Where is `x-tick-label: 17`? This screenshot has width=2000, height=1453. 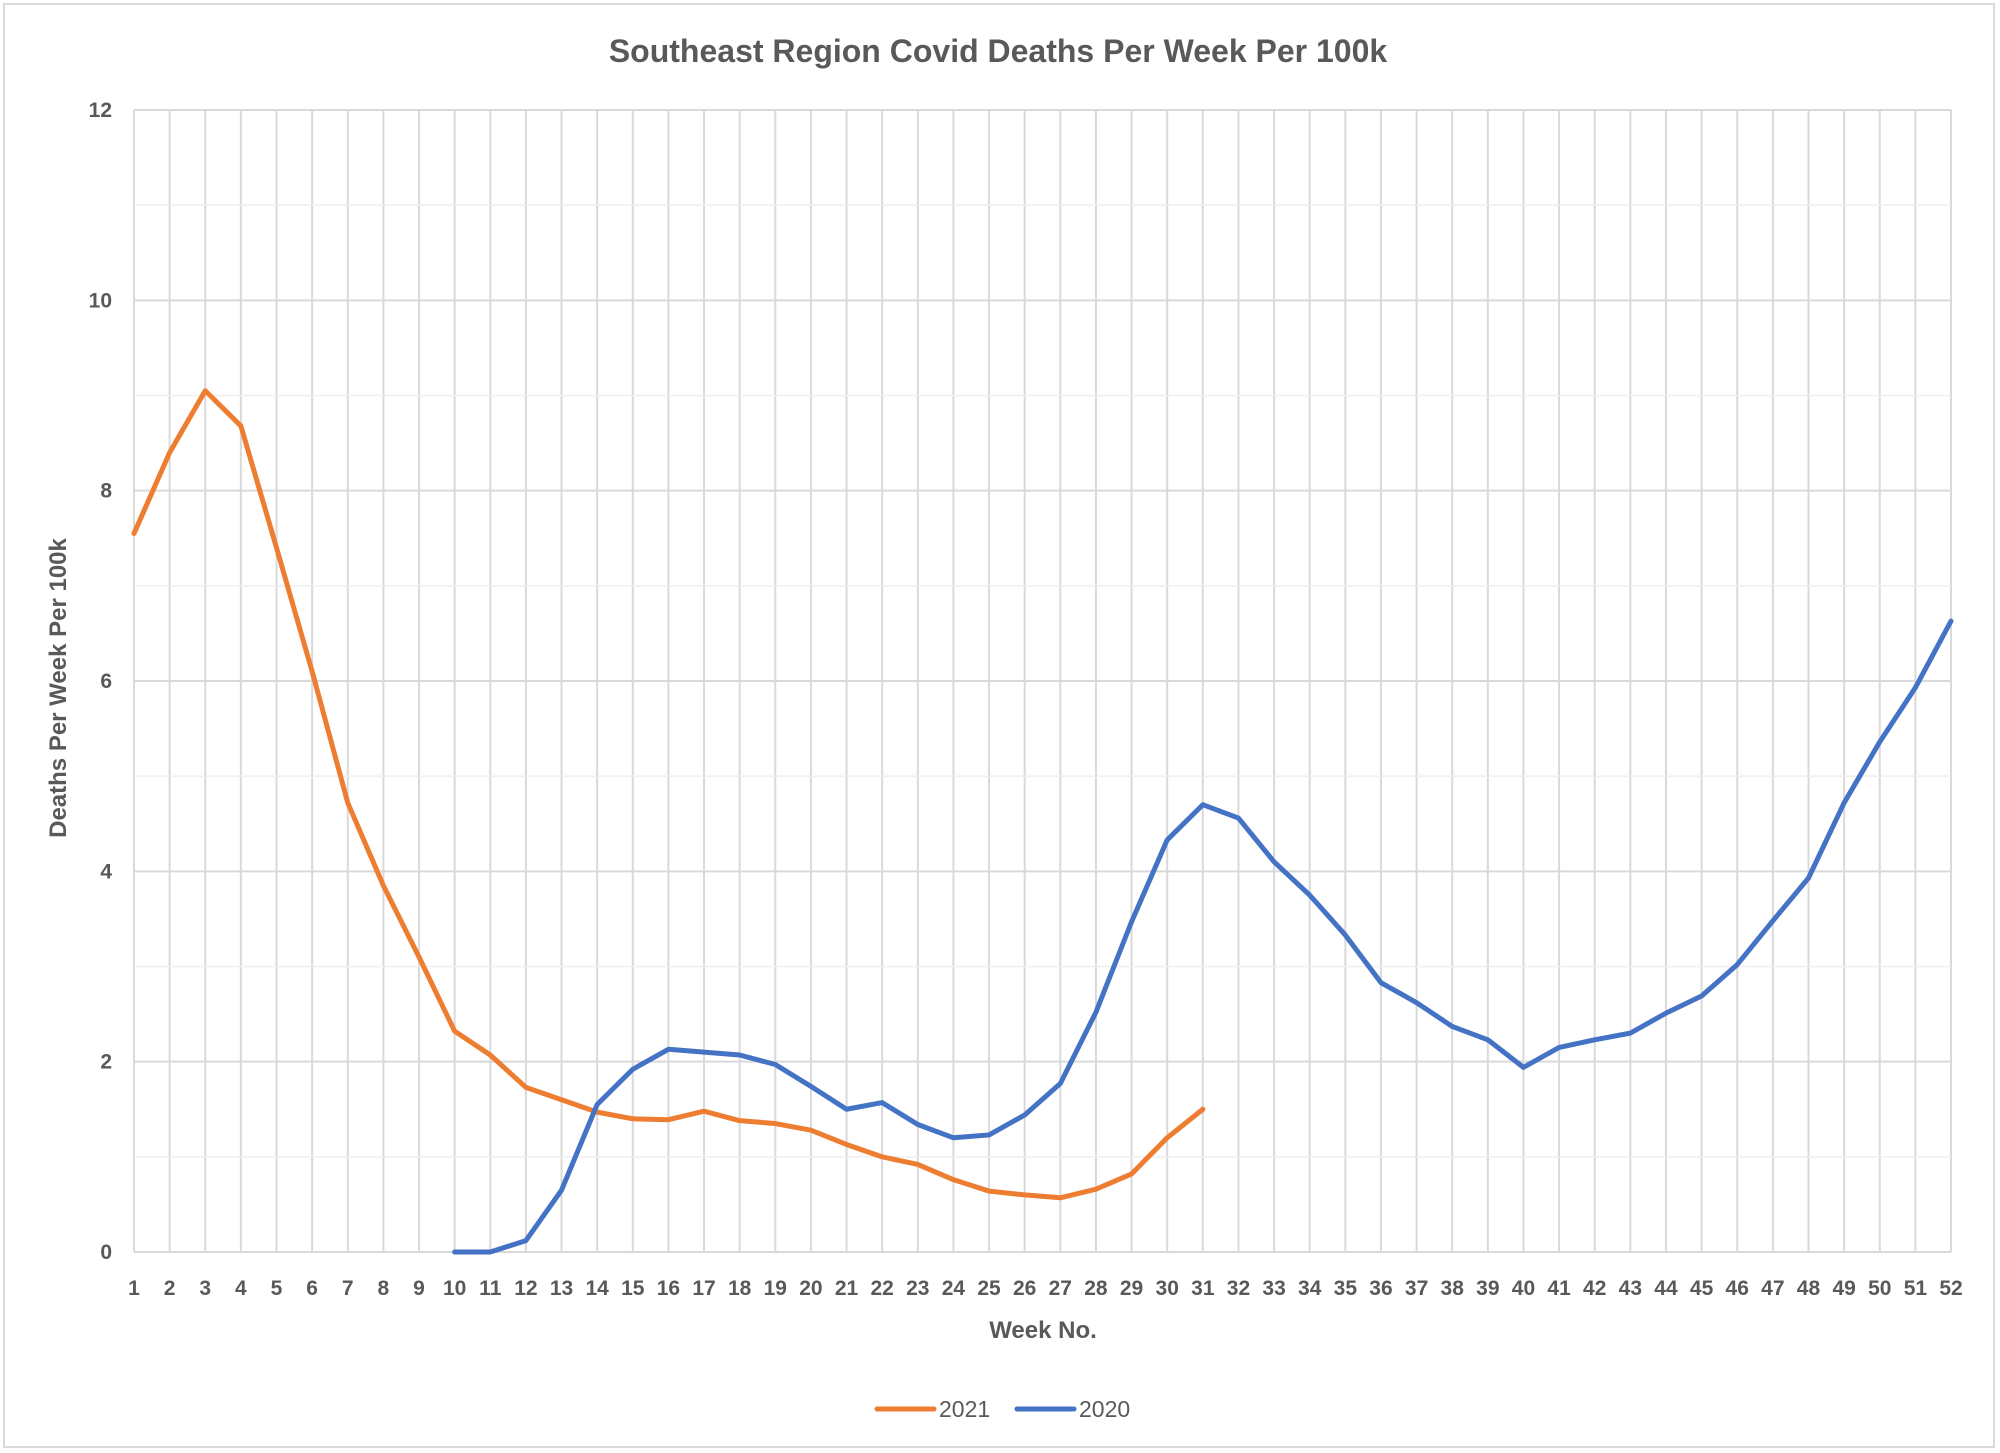
x-tick-label: 17 is located at coordinates (703, 1288).